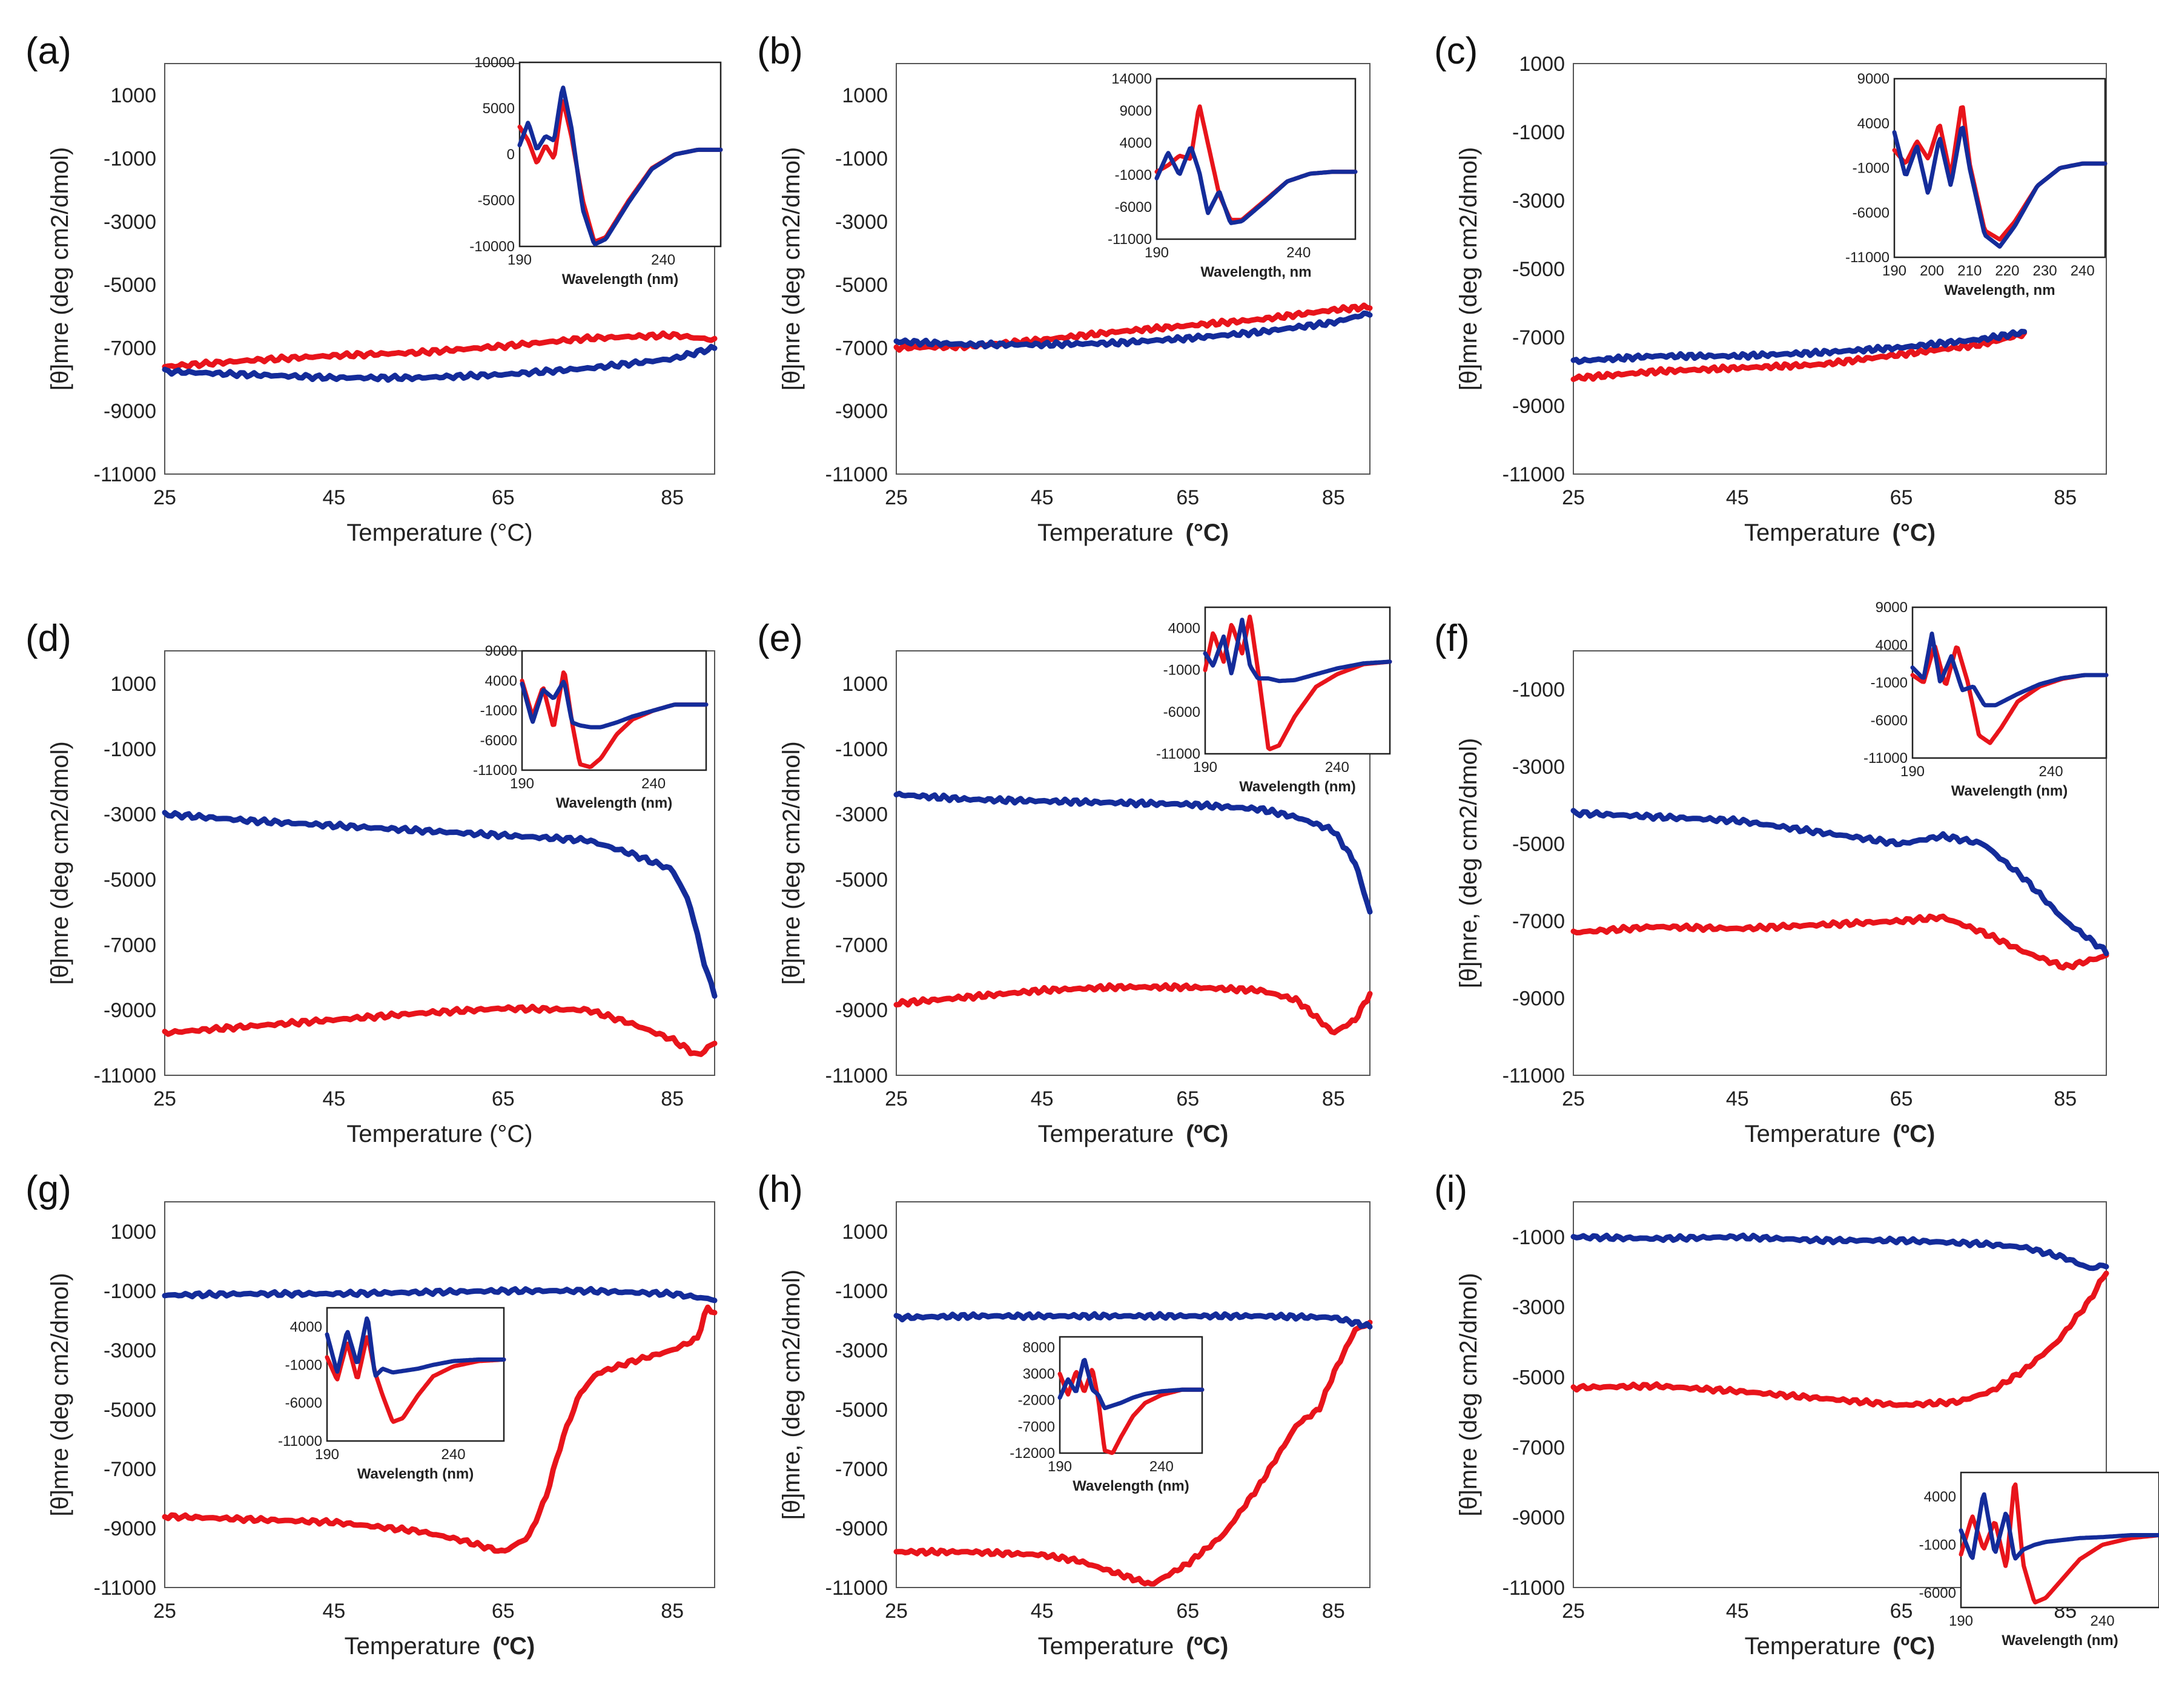 The height and width of the screenshot is (1708, 2159). I want to click on inset-series-line-red, so click(2059, 1543).